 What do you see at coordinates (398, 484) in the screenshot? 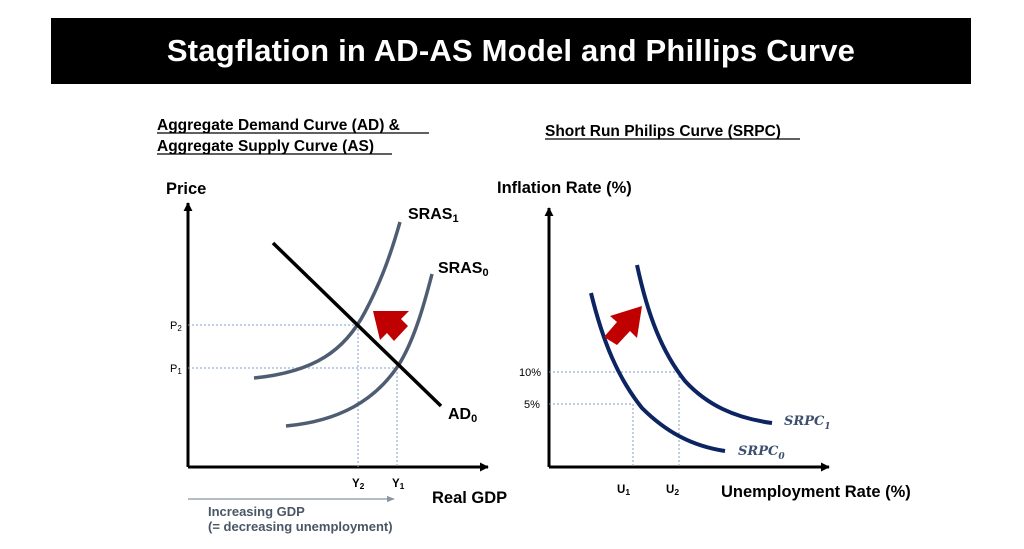
I see `y1-tick-label: Y1` at bounding box center [398, 484].